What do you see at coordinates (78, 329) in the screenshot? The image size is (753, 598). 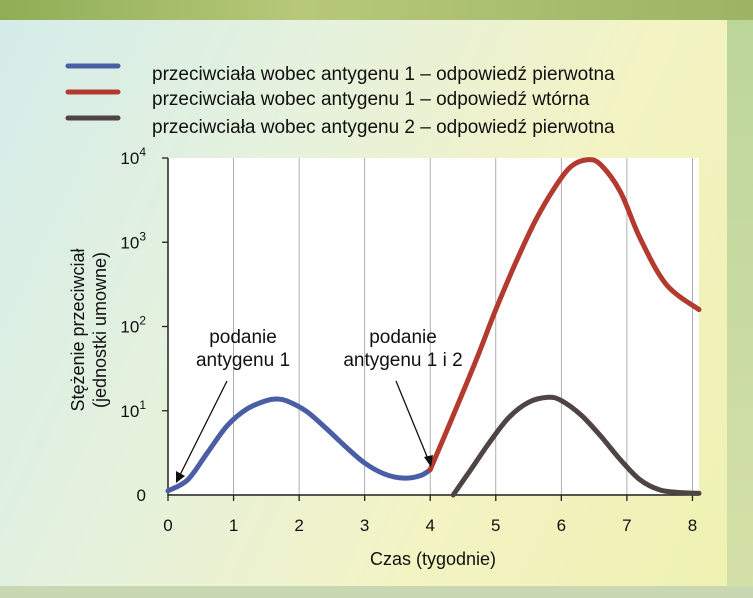 I see `y-axis-label-line1: Stężenie przeciwciał` at bounding box center [78, 329].